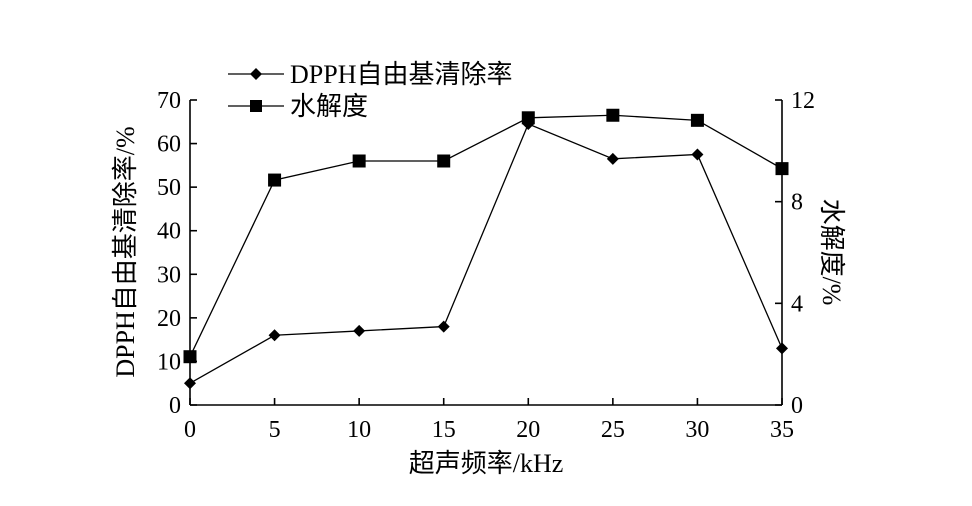  Describe the element at coordinates (169, 101) in the screenshot. I see `left-y-tick-label: 70` at that location.